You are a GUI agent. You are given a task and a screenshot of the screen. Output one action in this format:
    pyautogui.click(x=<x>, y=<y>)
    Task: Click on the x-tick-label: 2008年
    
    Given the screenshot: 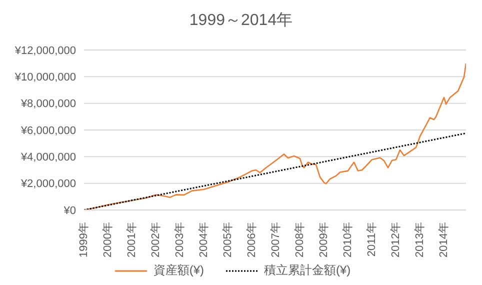 What is the action you would take?
    pyautogui.click(x=300, y=240)
    